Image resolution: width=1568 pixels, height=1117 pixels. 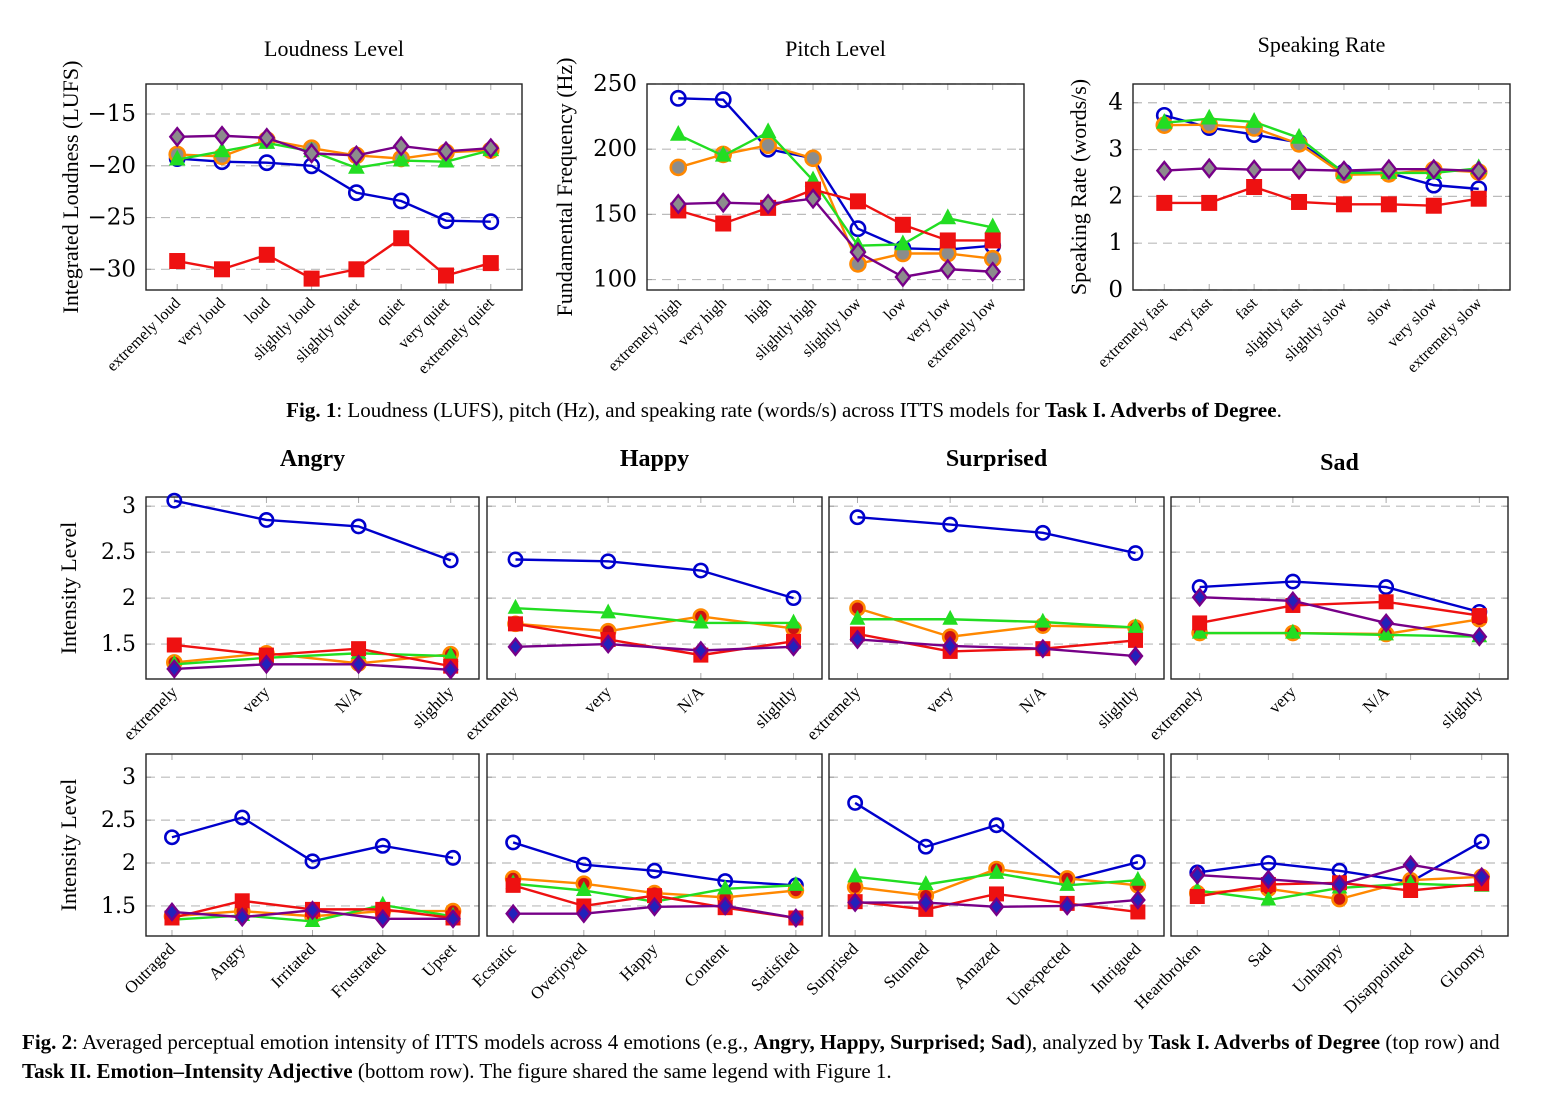 I want to click on y-tick-label: 3, so click(x=129, y=777).